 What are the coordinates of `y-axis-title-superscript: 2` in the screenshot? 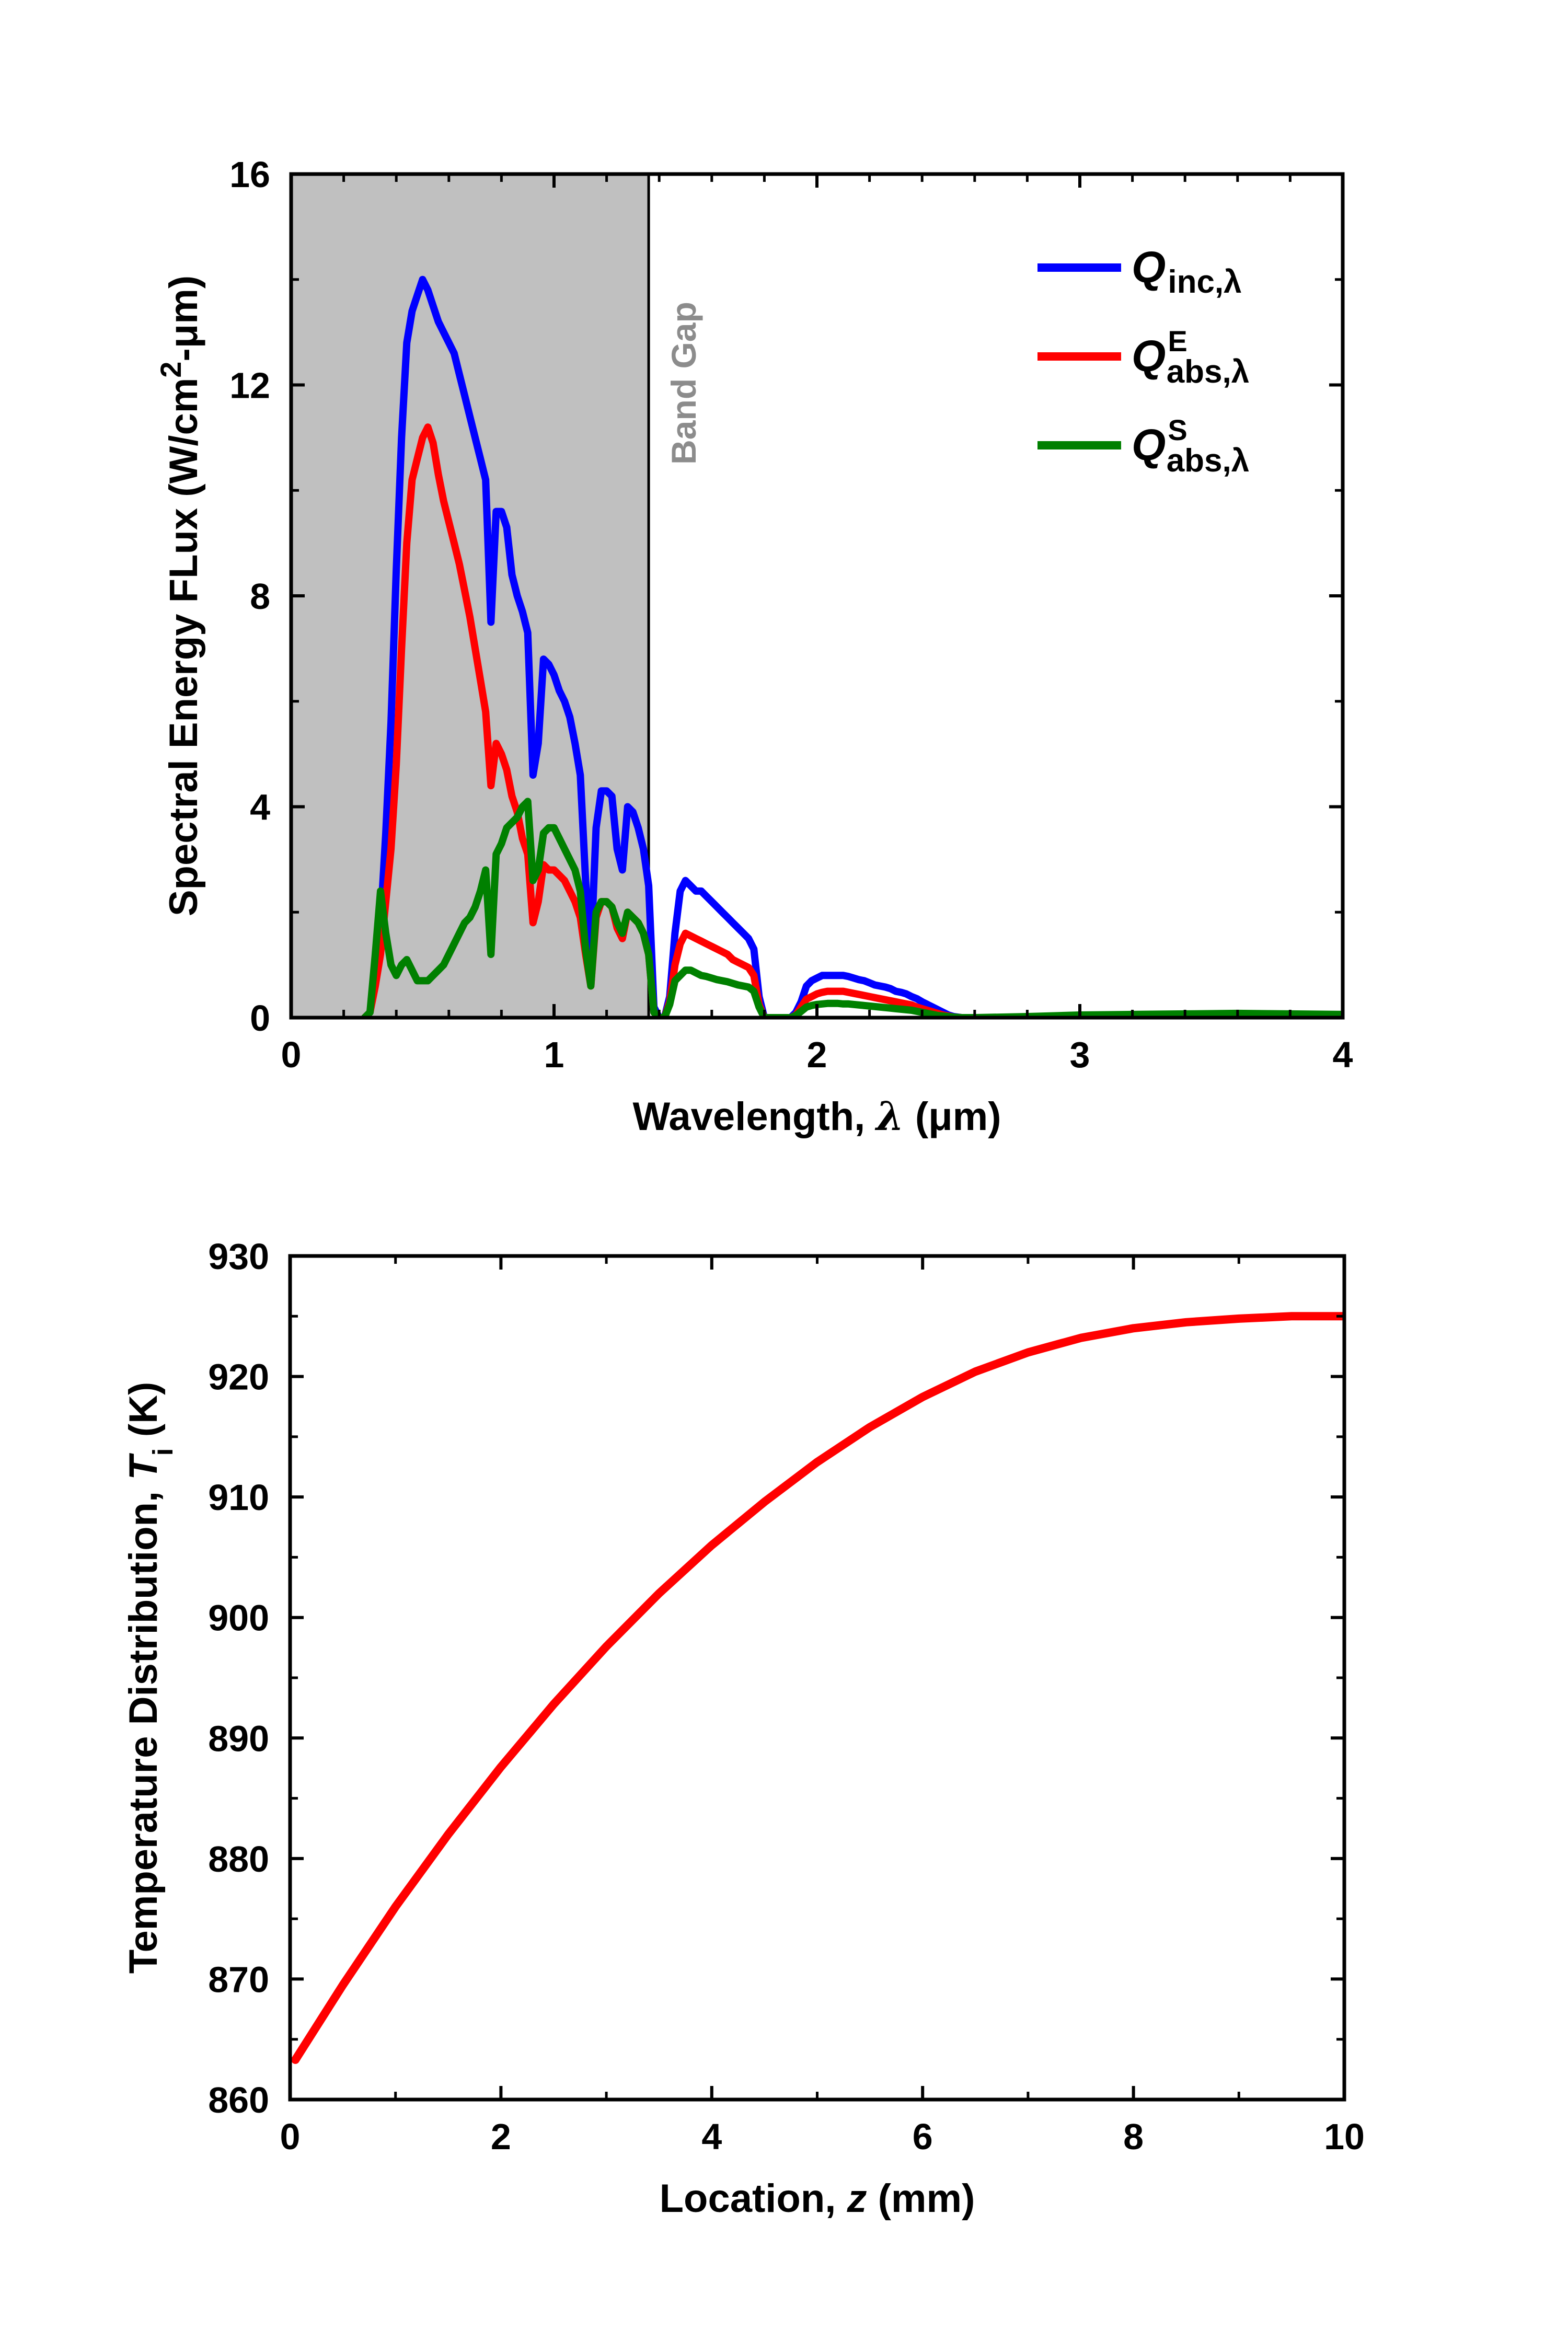 It's located at (170, 370).